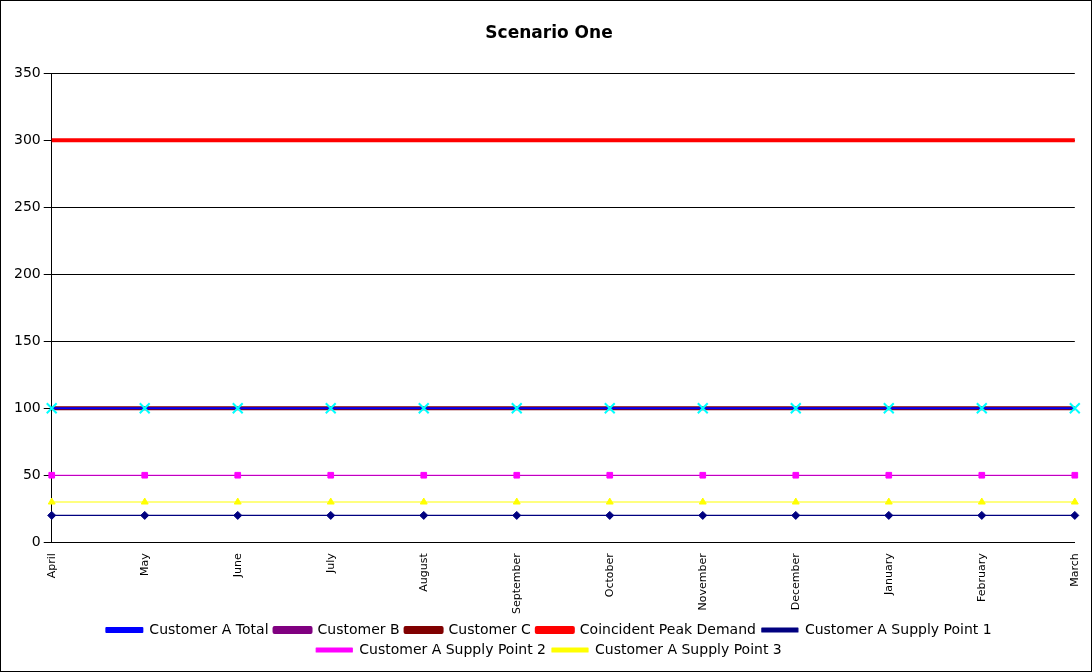  What do you see at coordinates (27, 272) in the screenshot?
I see `y-tick-label: 200` at bounding box center [27, 272].